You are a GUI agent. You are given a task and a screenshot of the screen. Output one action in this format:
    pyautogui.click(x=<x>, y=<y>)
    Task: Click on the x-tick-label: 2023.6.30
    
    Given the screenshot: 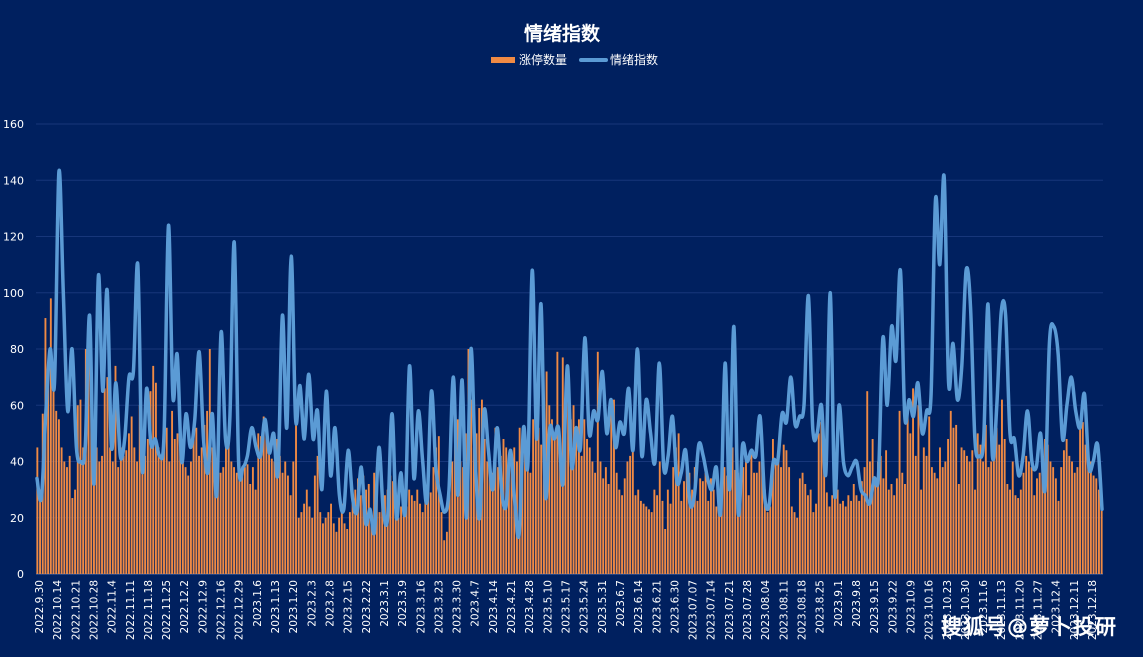 What is the action you would take?
    pyautogui.click(x=675, y=606)
    